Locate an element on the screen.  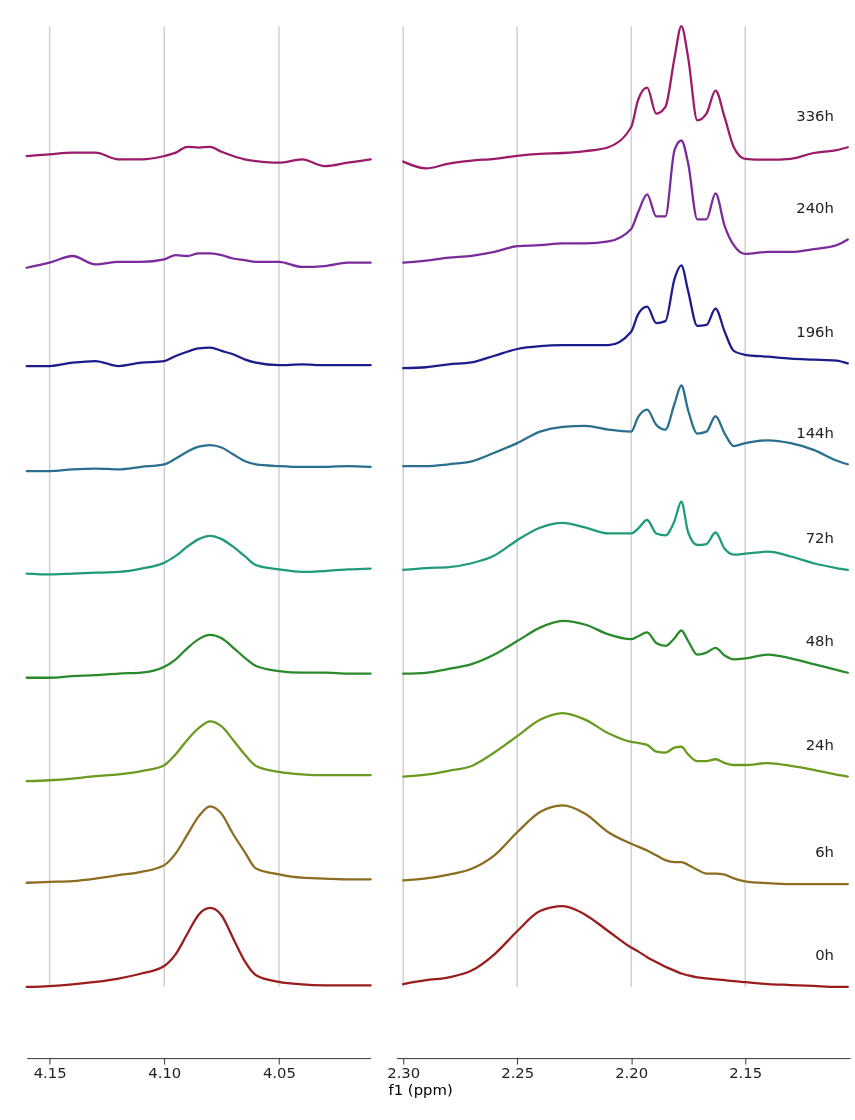
x-tick-label: 4.10 is located at coordinates (165, 1073).